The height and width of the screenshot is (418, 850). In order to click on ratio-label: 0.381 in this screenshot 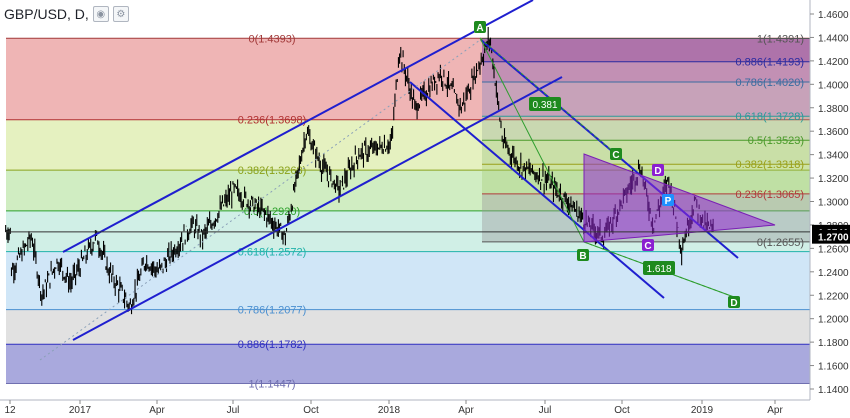, I will do `click(545, 104)`.